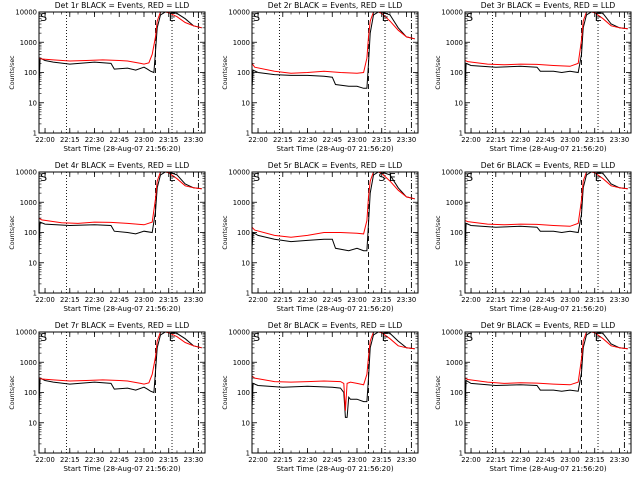 The width and height of the screenshot is (640, 480). Describe the element at coordinates (548, 165) in the screenshot. I see `chart-title: Det 6r BLACK = Events, RED = LLD` at that location.